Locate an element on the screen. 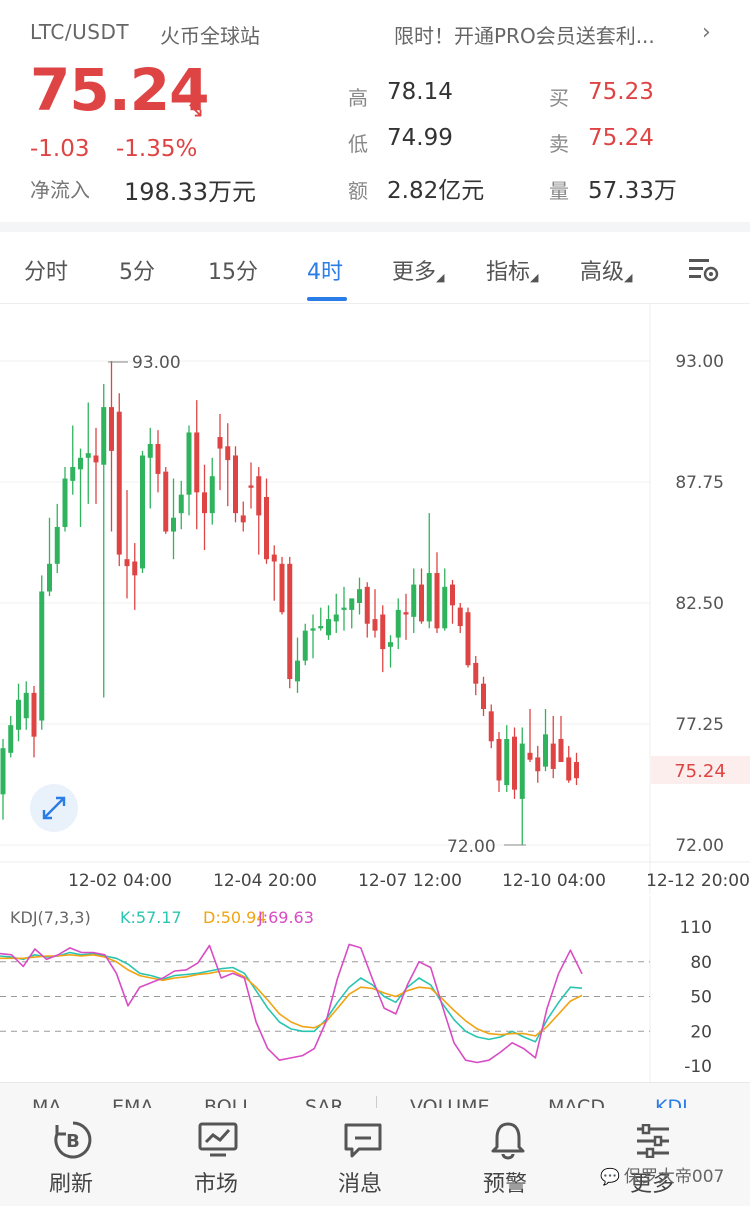 The image size is (750, 1206). chart-settings-icon is located at coordinates (704, 269).